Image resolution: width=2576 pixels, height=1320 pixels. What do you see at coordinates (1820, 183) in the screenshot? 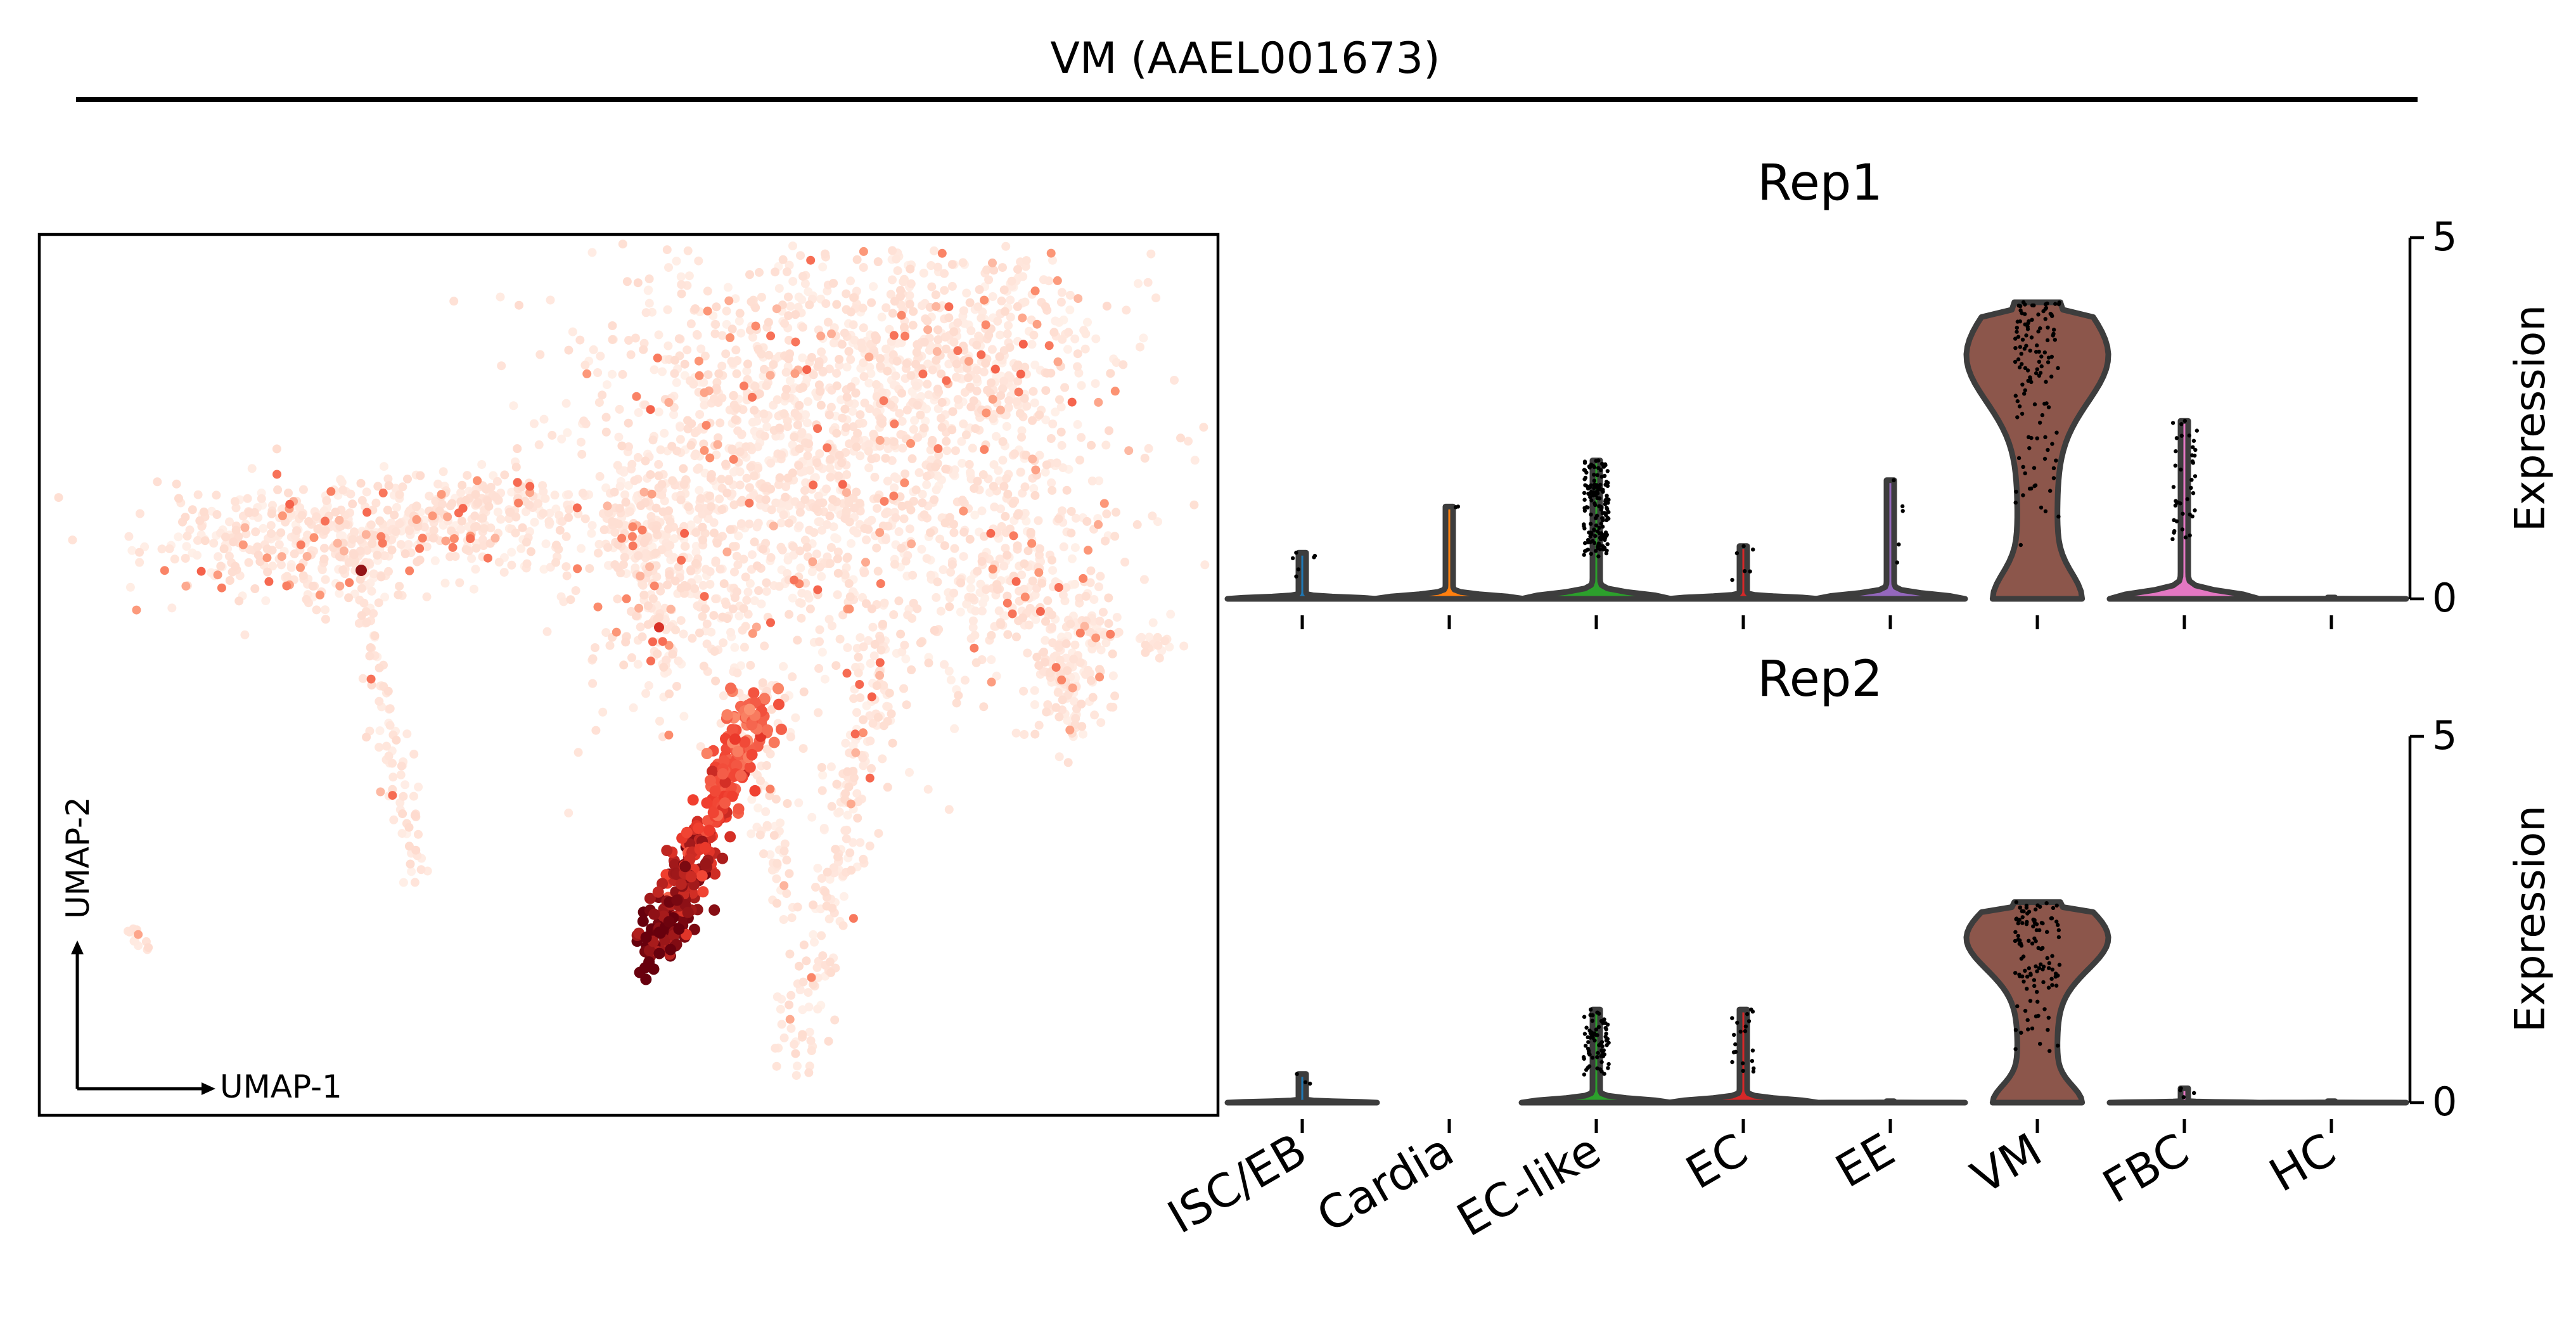
I see `rep1-title: Rep1` at bounding box center [1820, 183].